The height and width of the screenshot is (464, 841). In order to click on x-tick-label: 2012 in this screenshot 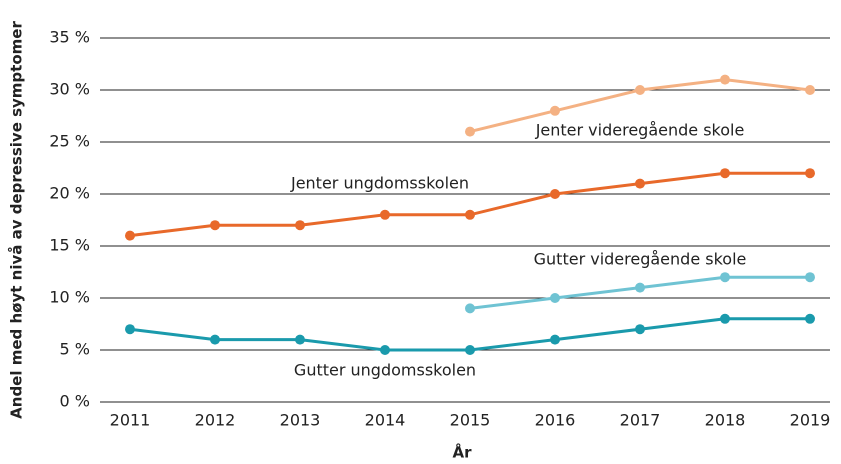, I will do `click(215, 420)`.